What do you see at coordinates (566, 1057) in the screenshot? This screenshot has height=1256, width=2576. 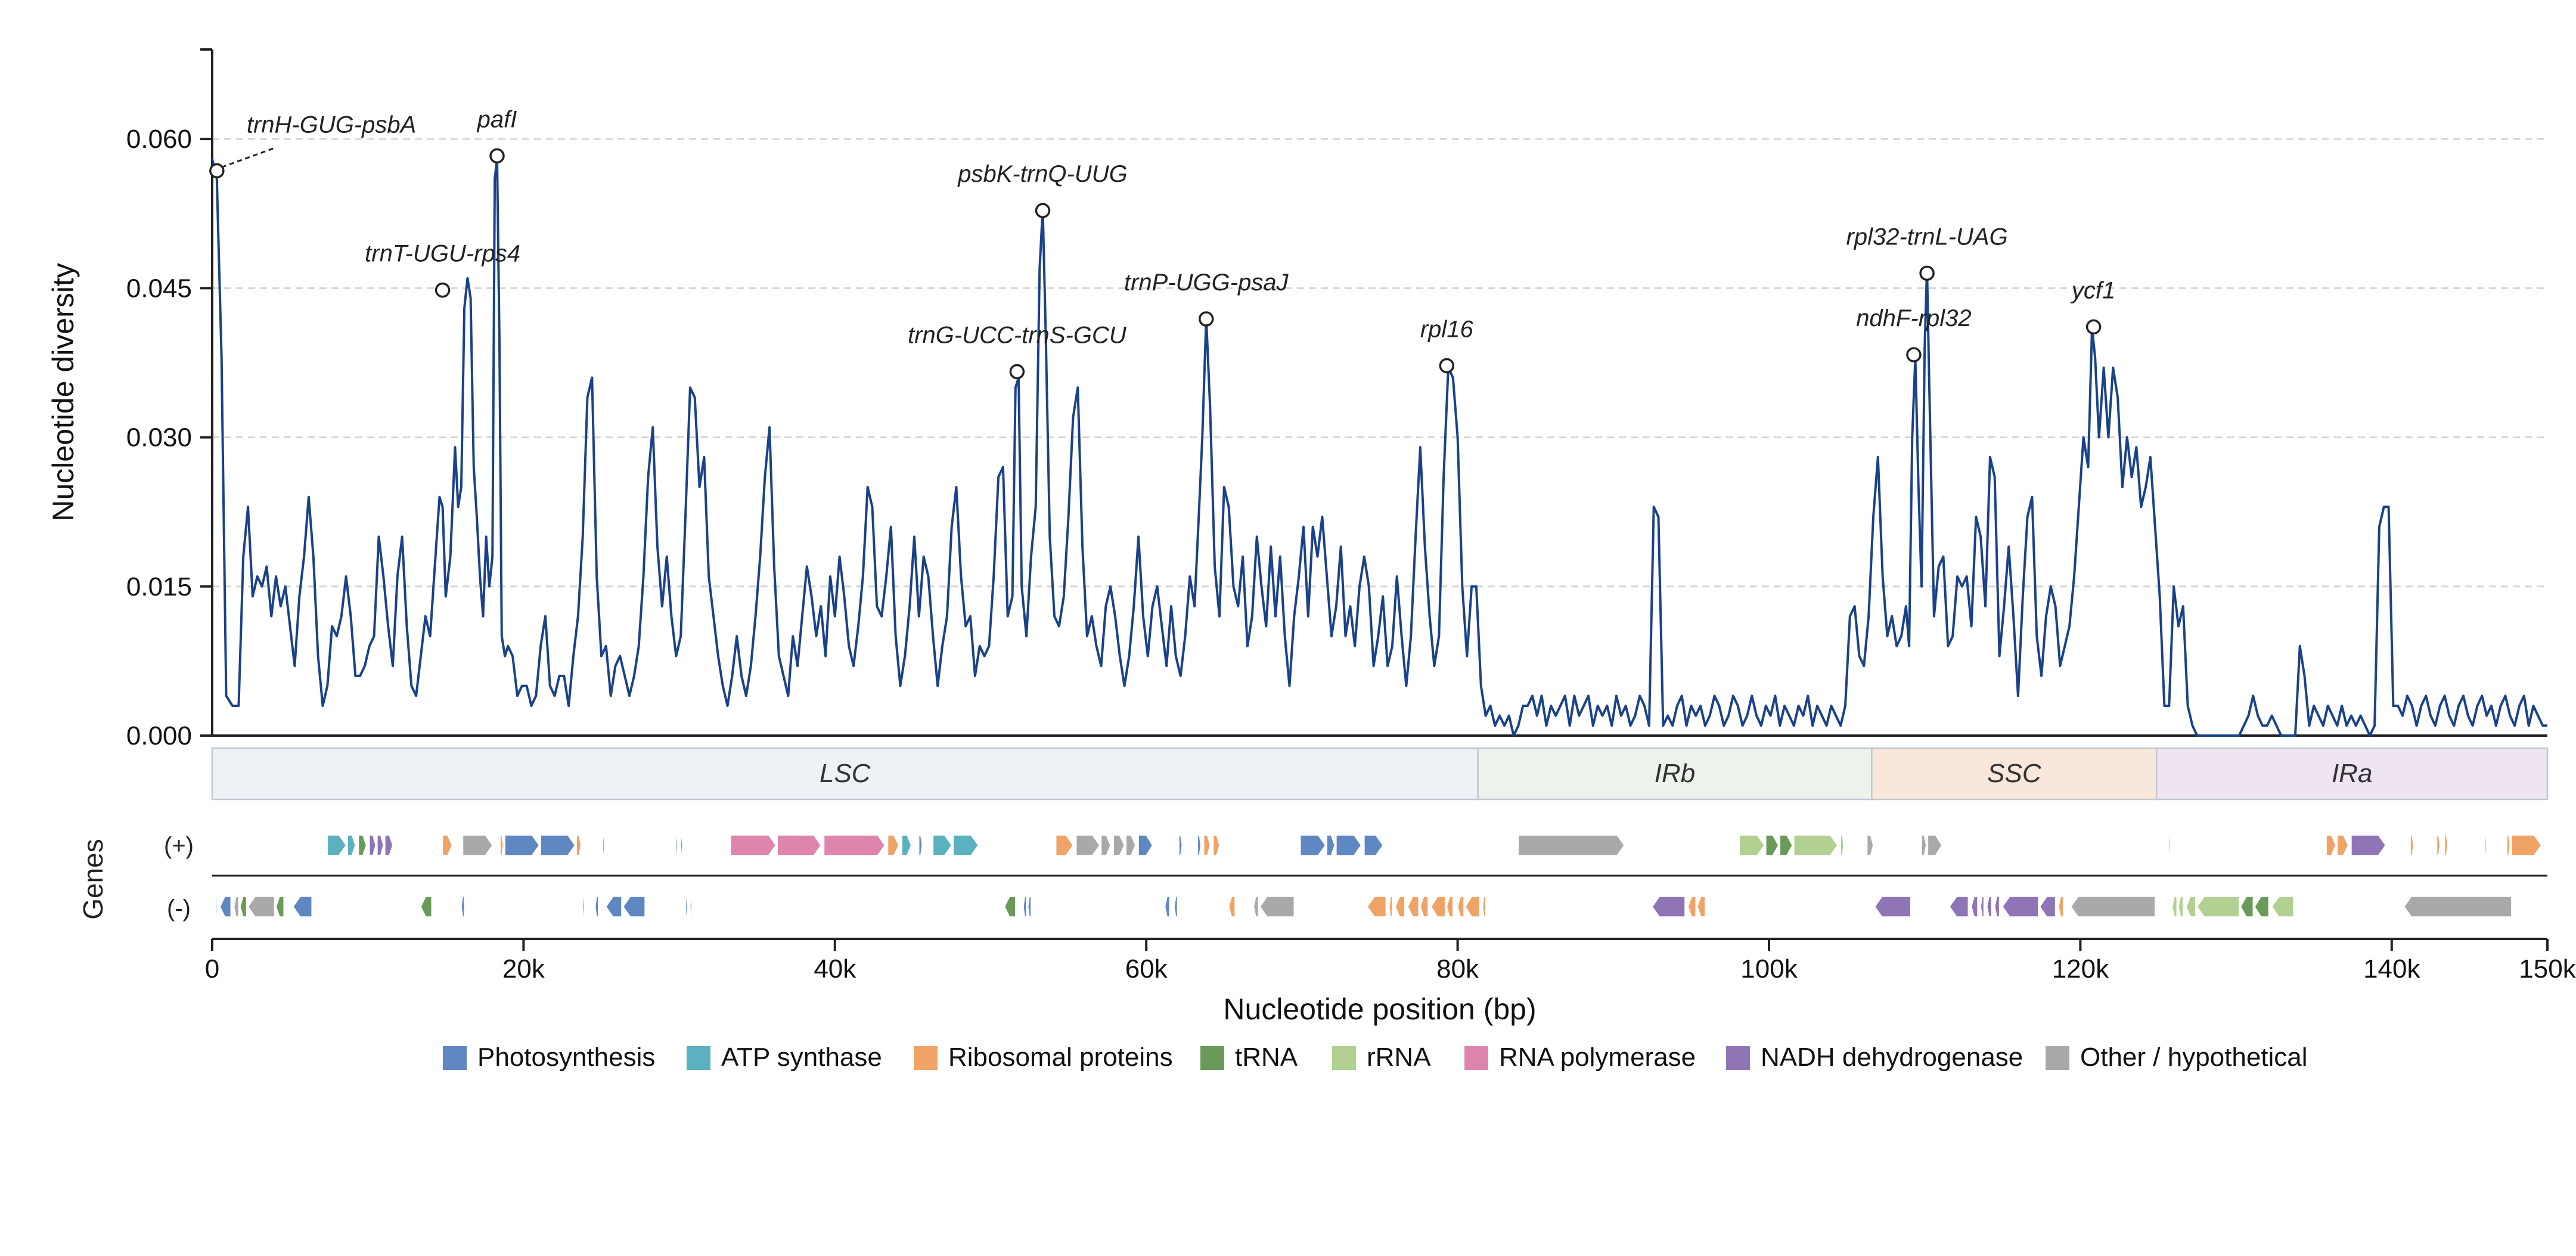 I see `legend-label: Photosynthesis` at bounding box center [566, 1057].